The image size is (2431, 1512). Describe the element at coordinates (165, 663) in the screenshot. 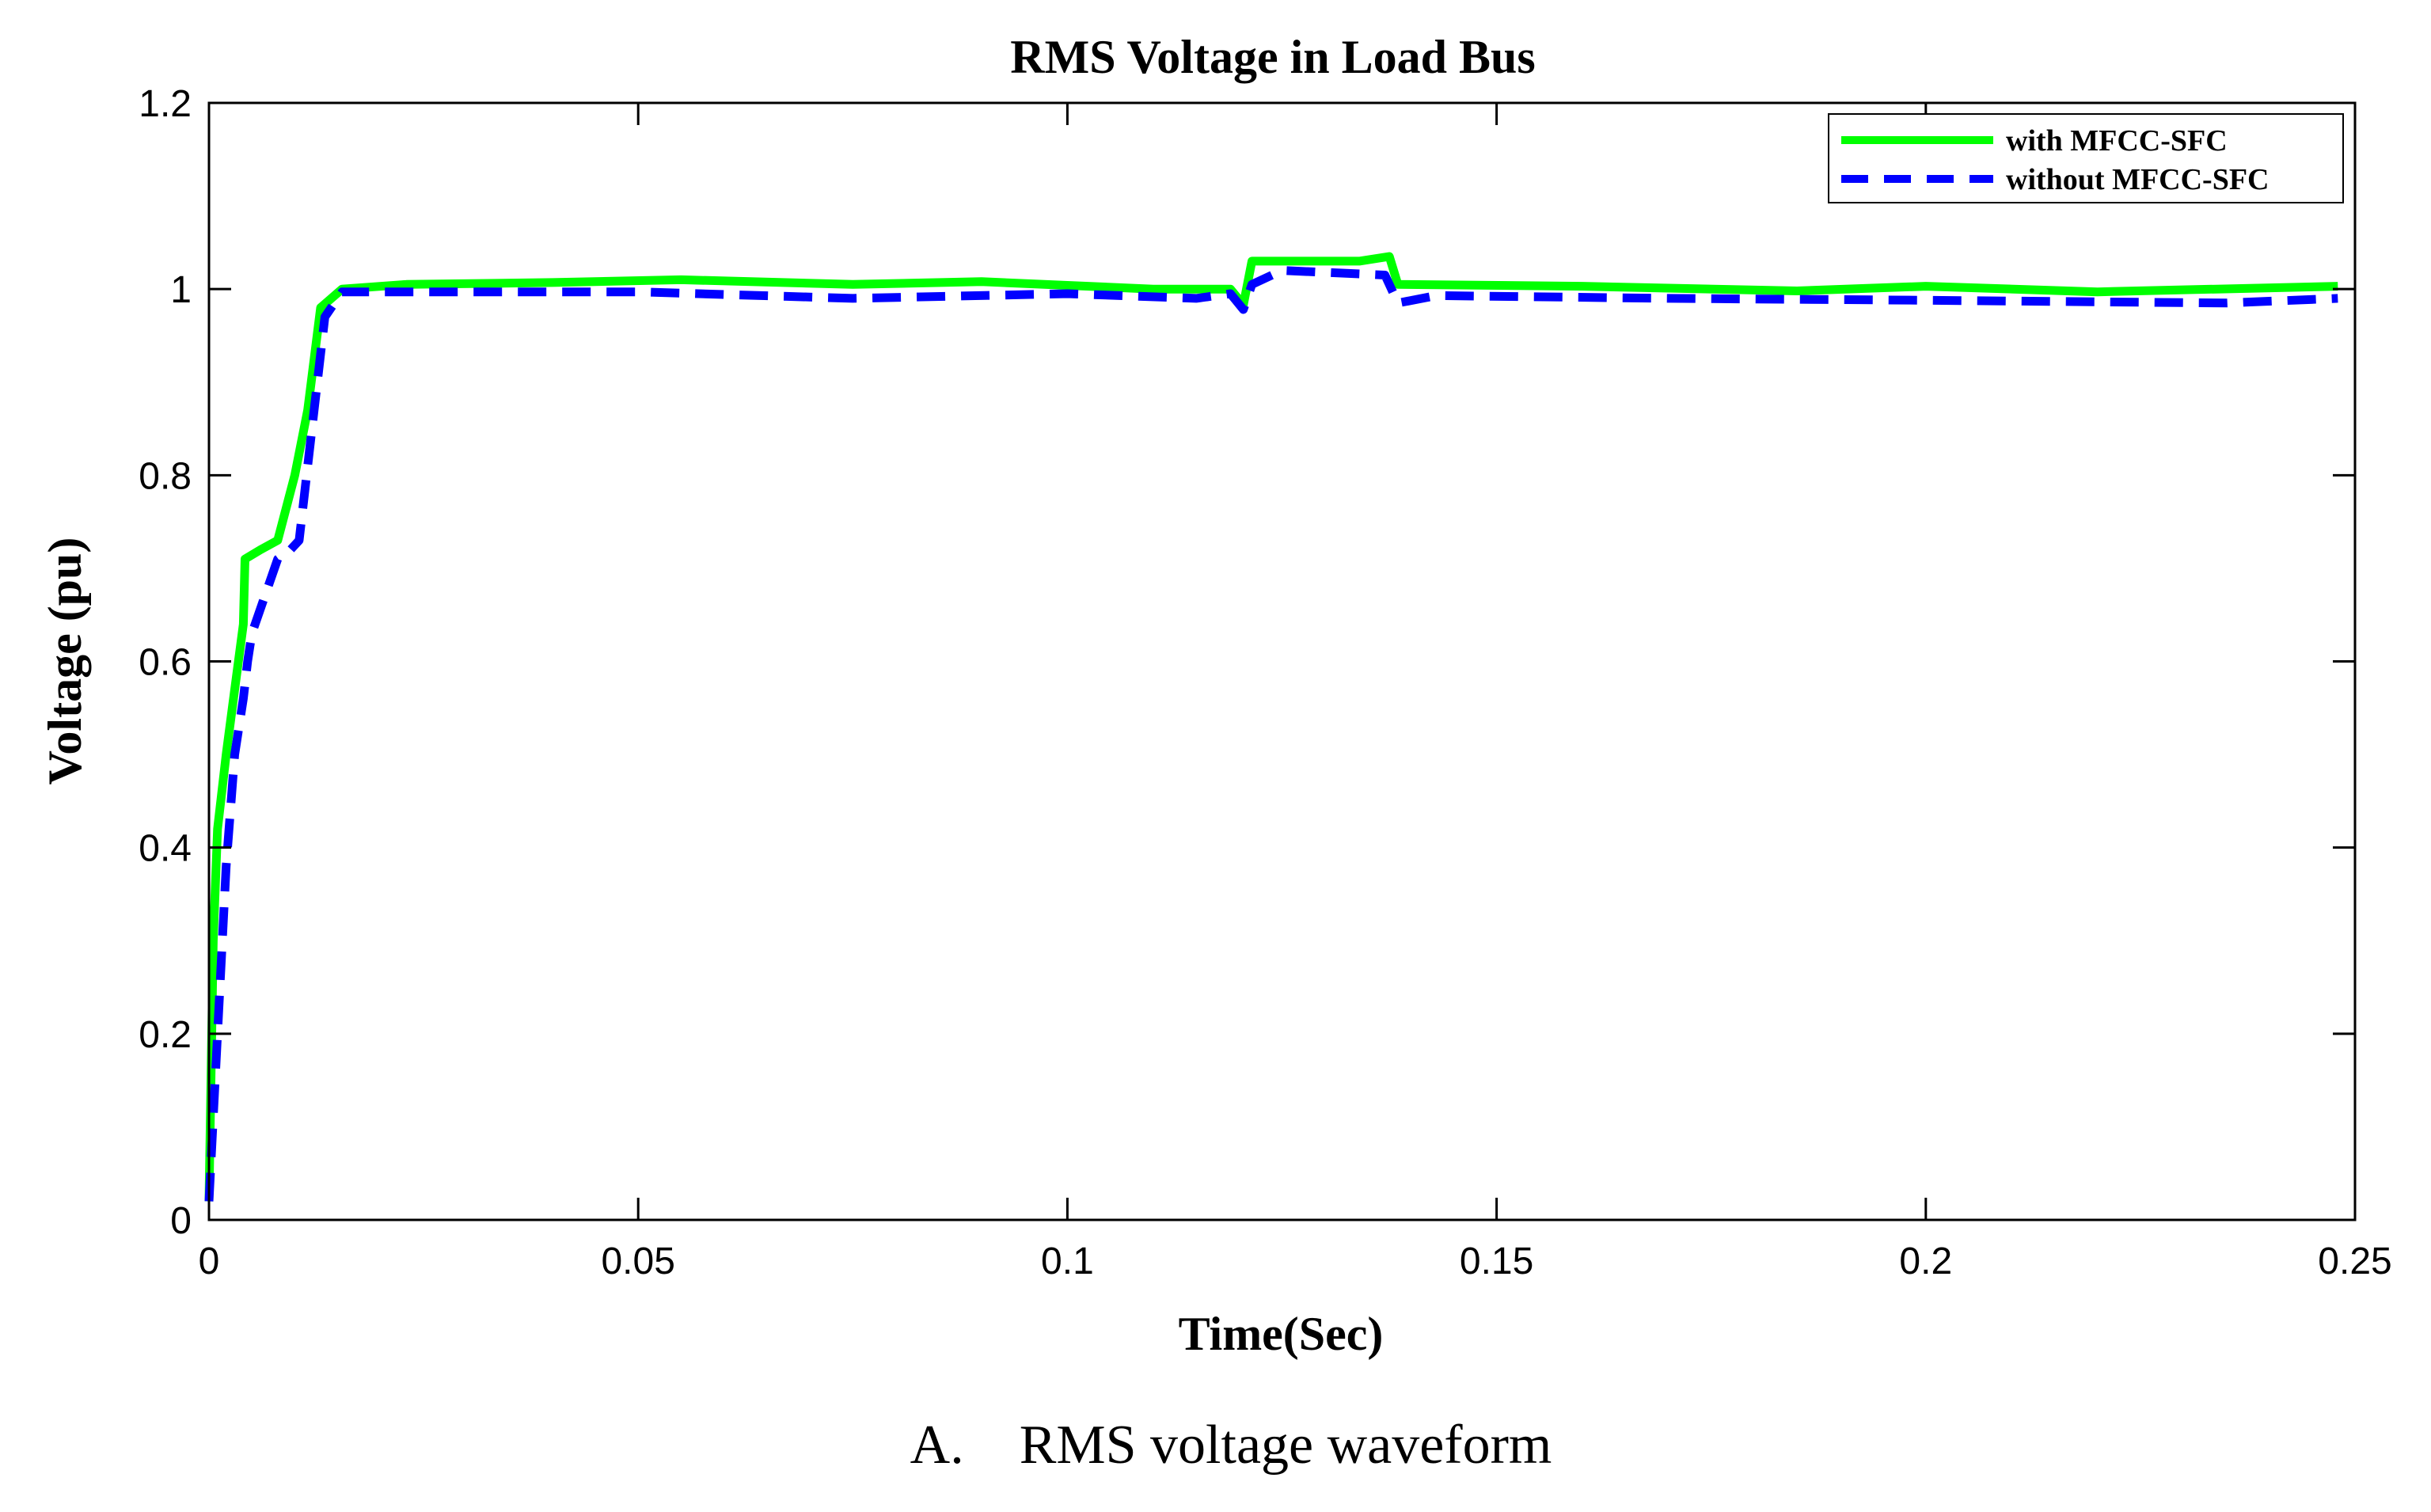

I see `y-tick-label: 0.6` at that location.